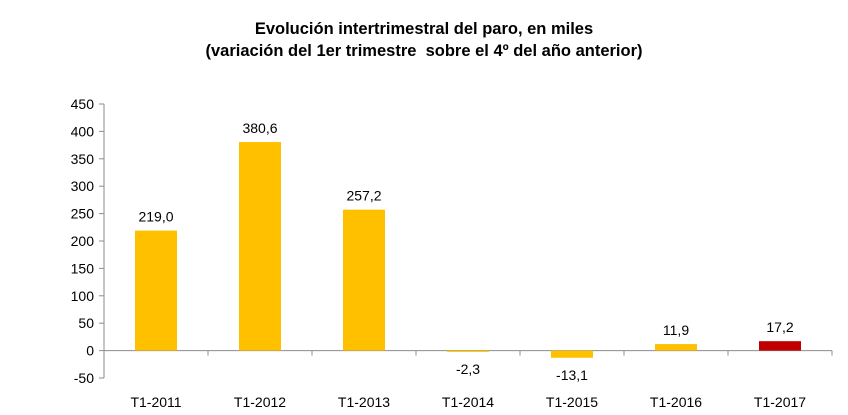 The width and height of the screenshot is (848, 415). I want to click on y-tick-label: 150, so click(83, 268).